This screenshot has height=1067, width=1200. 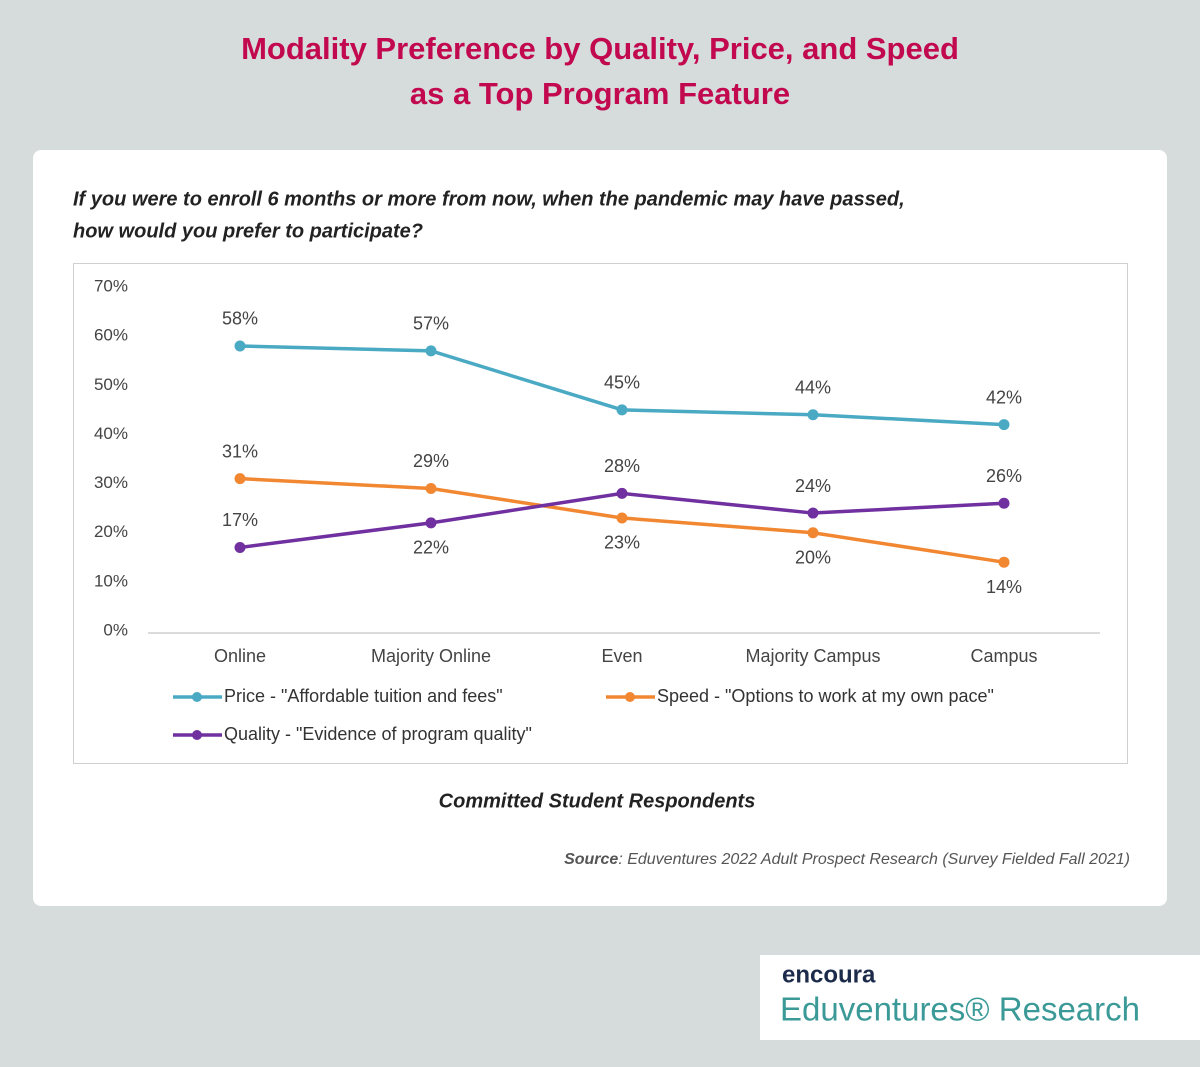 I want to click on data-label: 22%, so click(x=431, y=548).